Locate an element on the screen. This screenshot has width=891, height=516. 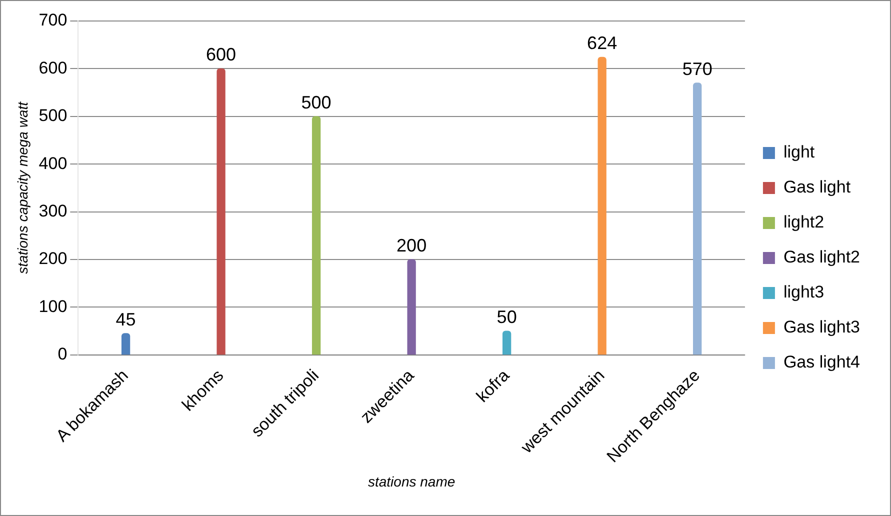
data-label: 600 is located at coordinates (221, 54).